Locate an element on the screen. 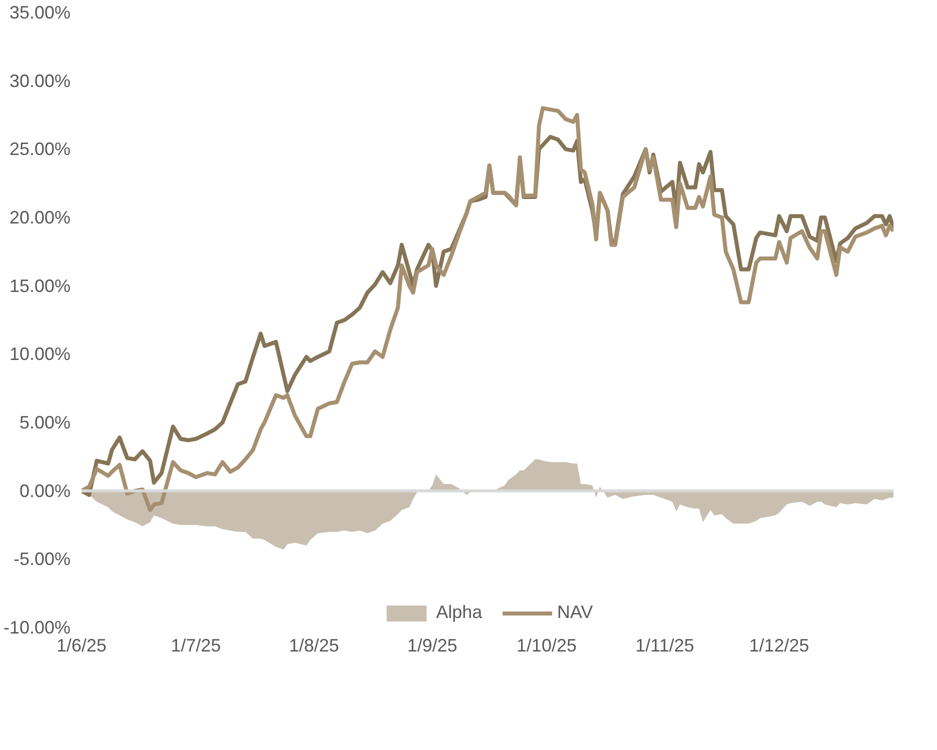 The image size is (937, 750). y-tick-label: 5.00% is located at coordinates (45, 422).